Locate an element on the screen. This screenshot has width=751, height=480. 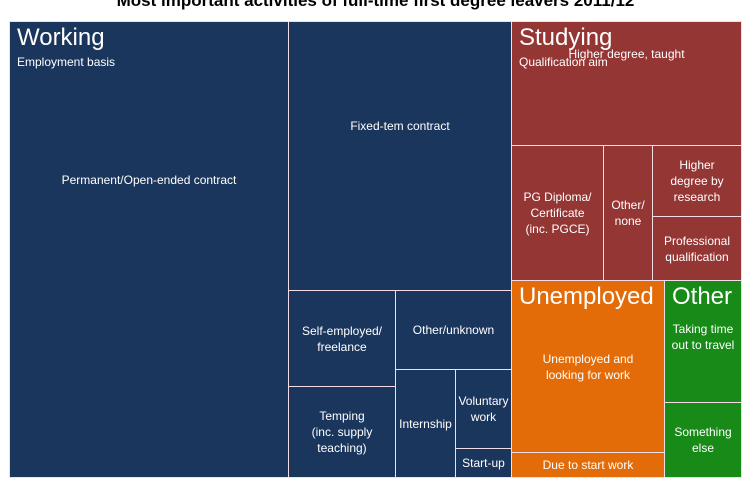
treemap-tile-working-3: Temping (inc. supply teaching) is located at coordinates (342, 432).